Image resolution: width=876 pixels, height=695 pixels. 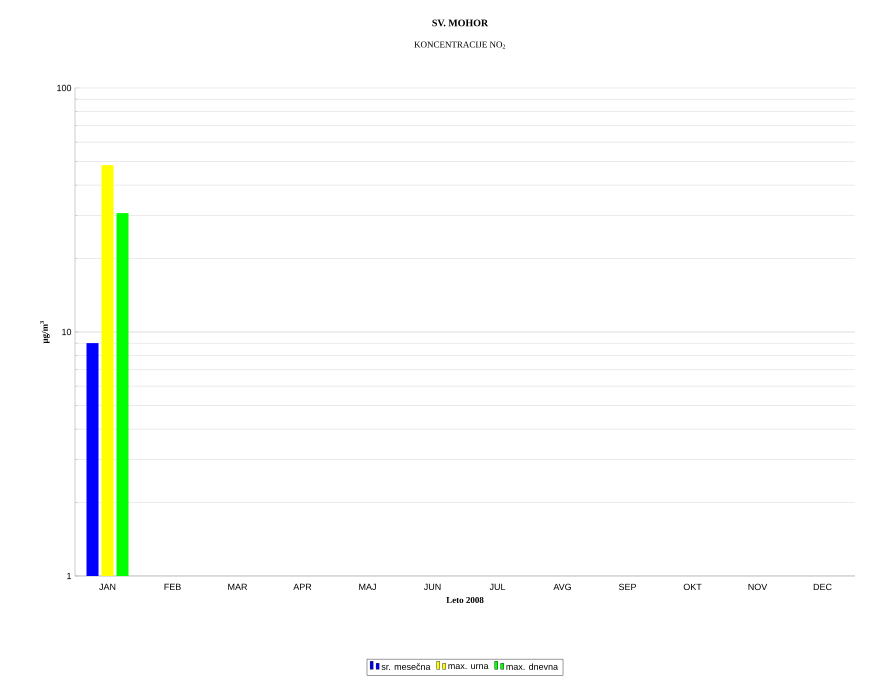 What do you see at coordinates (367, 587) in the screenshot?
I see `x-tick-label: MAJ` at bounding box center [367, 587].